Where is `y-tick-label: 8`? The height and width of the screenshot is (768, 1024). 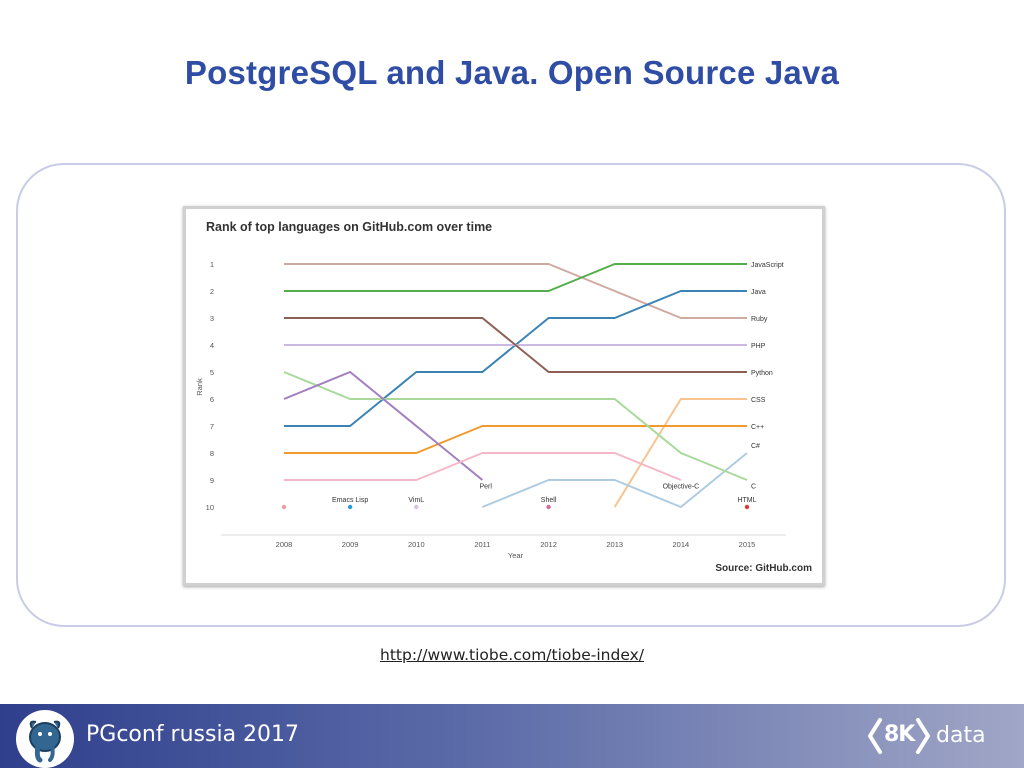
y-tick-label: 8 is located at coordinates (212, 453).